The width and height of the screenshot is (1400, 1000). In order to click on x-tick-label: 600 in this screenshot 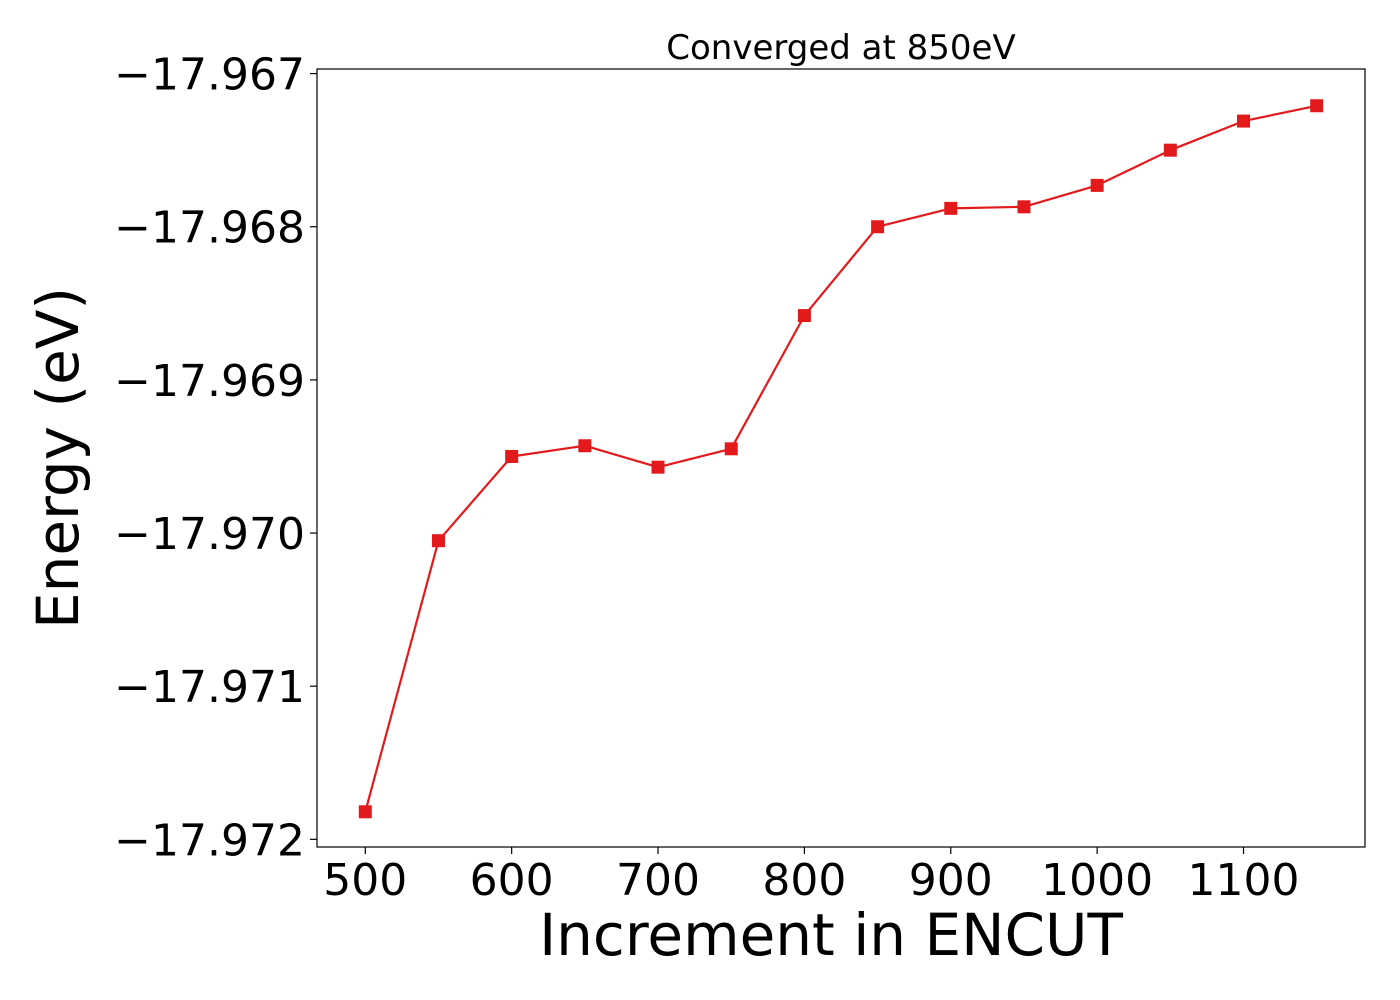, I will do `click(512, 880)`.